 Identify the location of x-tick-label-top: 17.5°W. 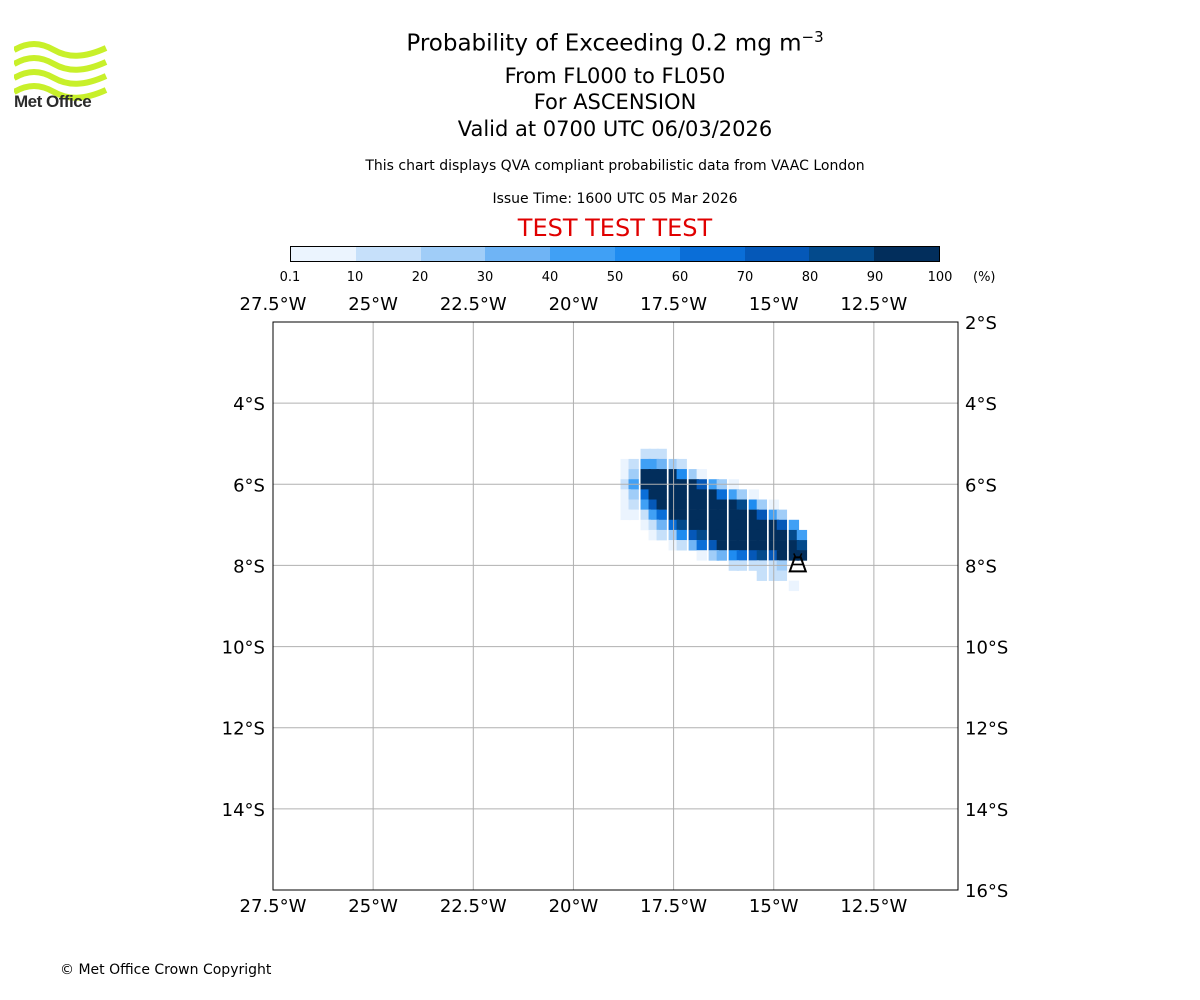
(673, 304).